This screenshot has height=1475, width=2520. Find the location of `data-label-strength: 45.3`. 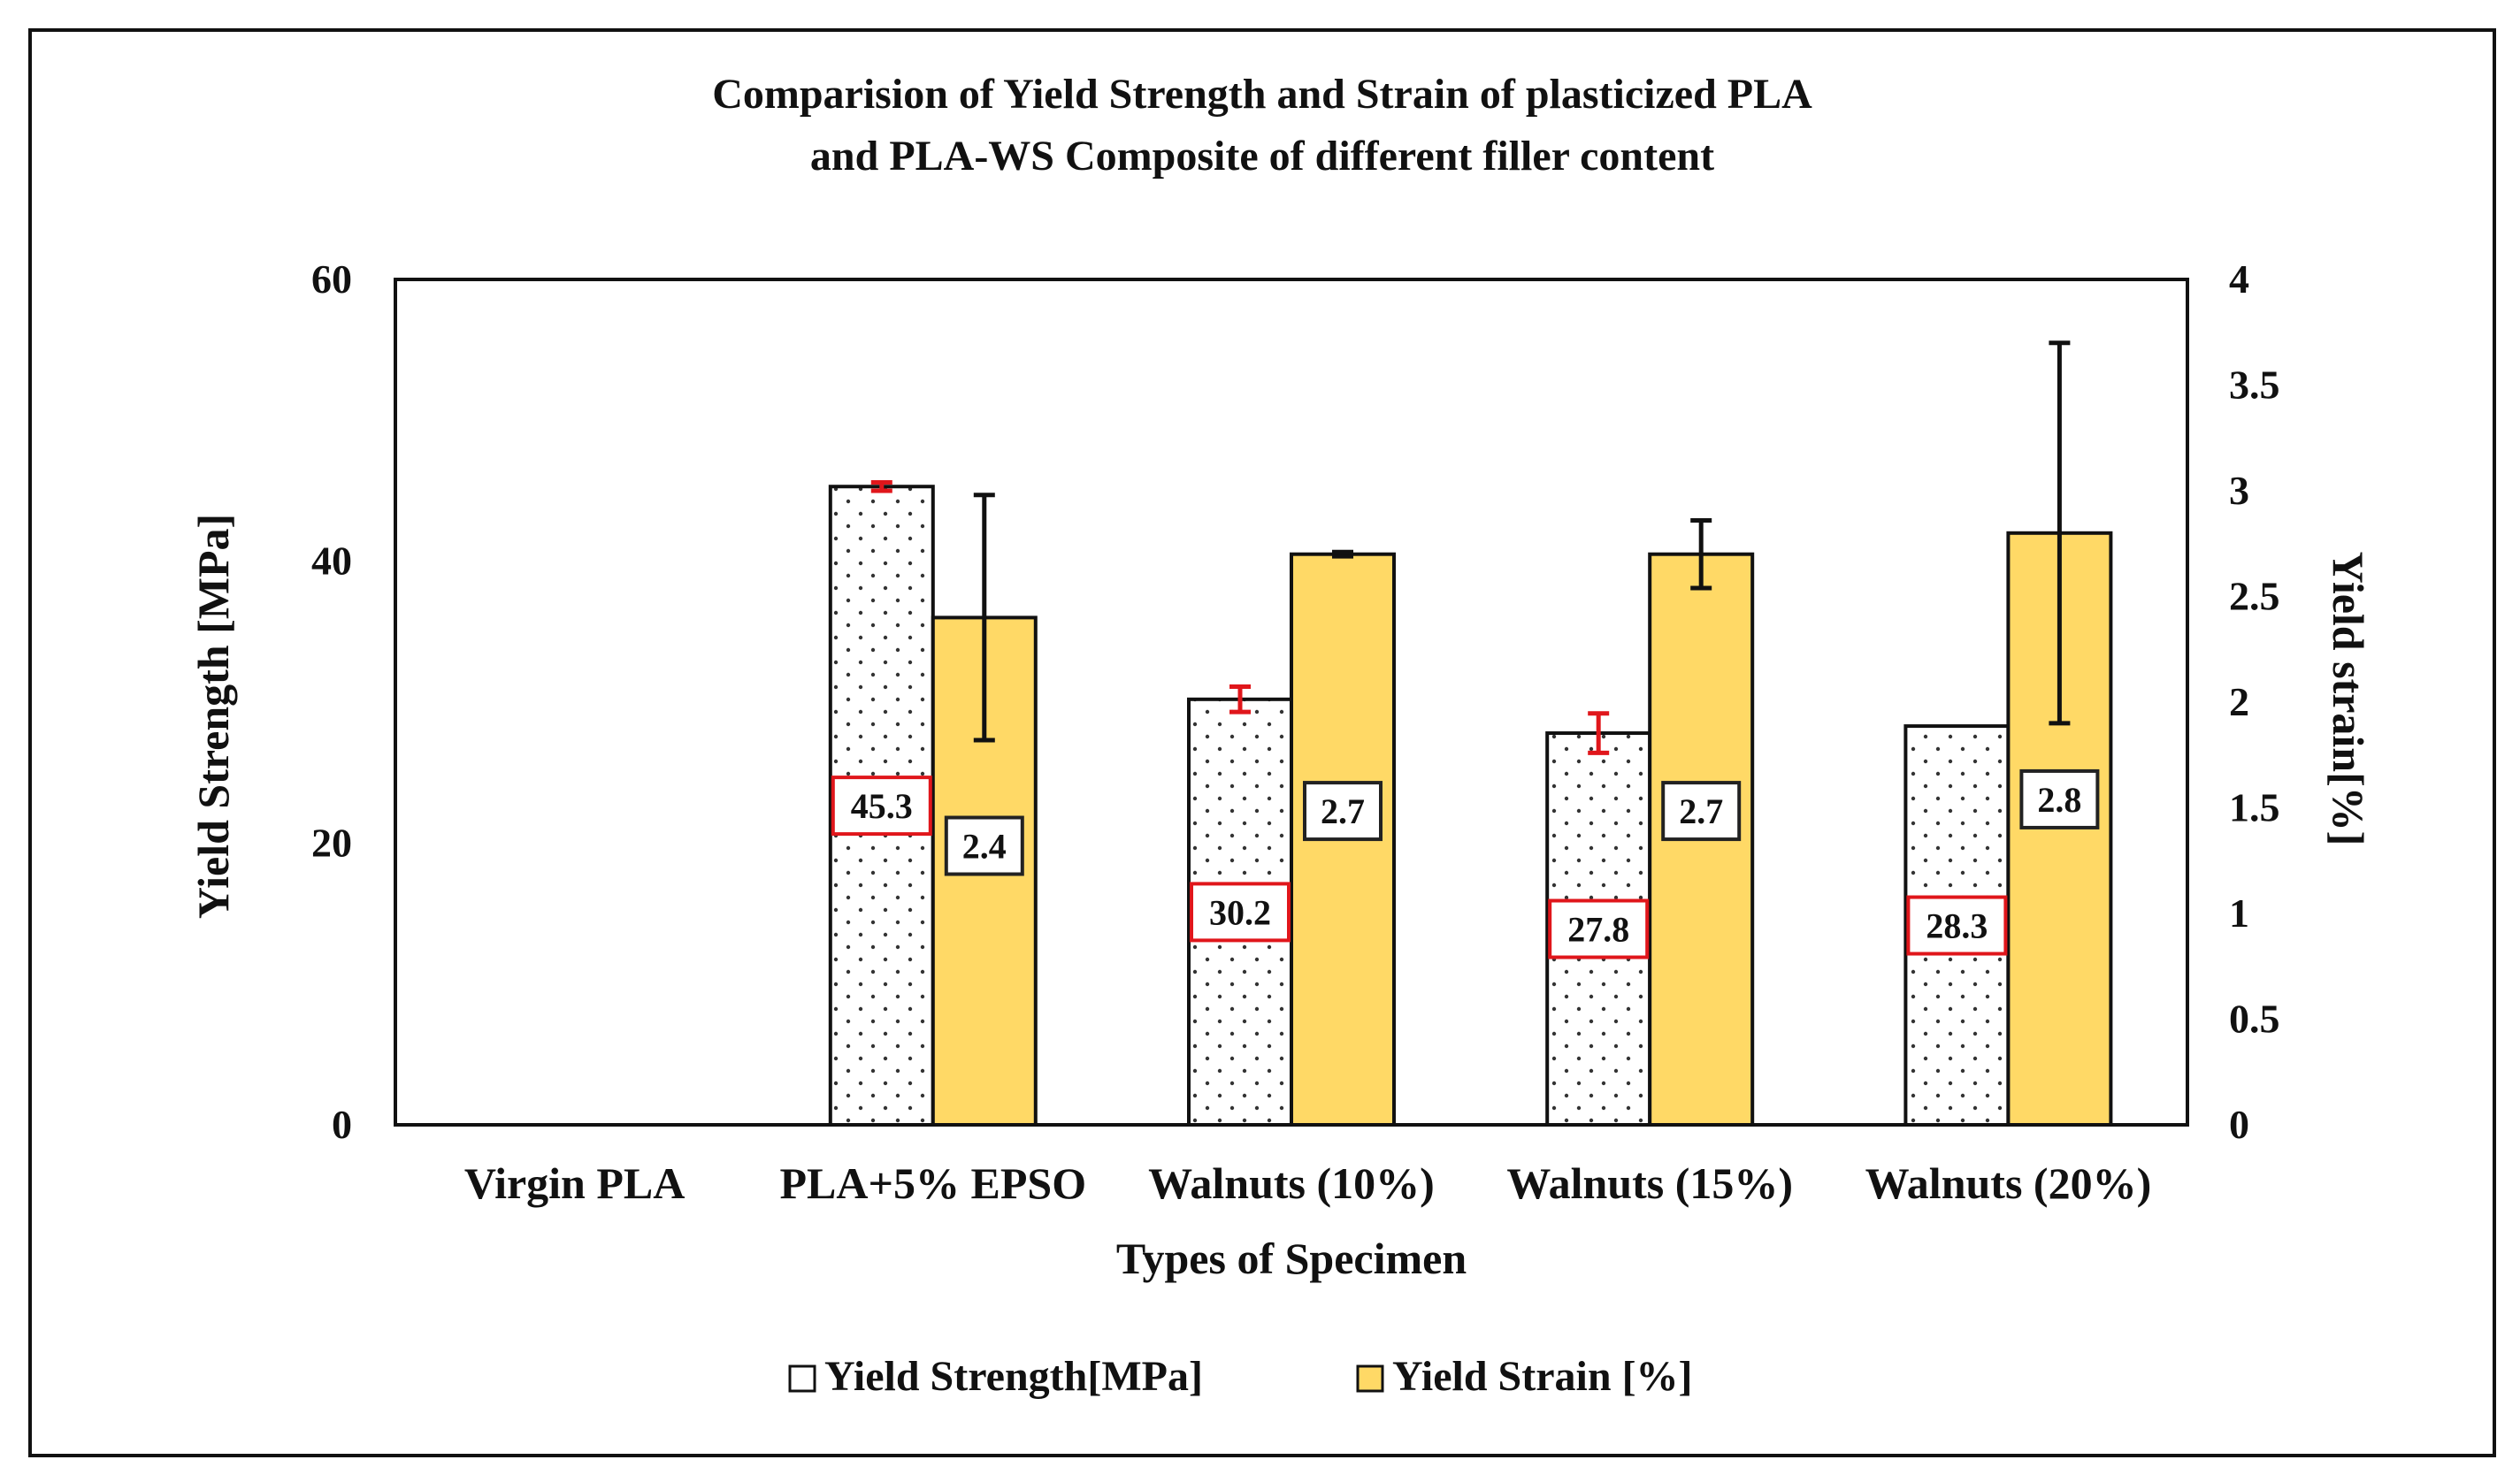

data-label-strength: 45.3 is located at coordinates (882, 806).